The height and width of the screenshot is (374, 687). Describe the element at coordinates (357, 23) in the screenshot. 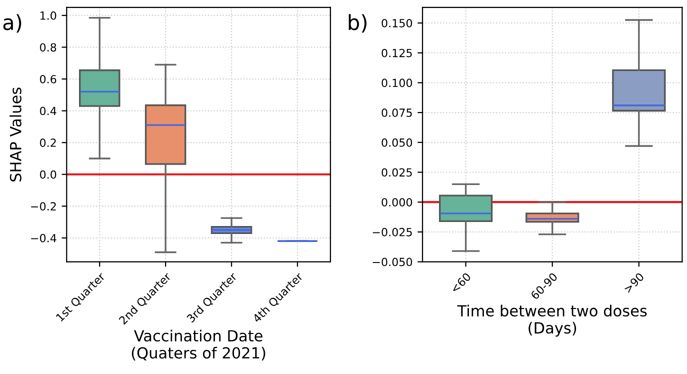

I see `chart-title: b)` at that location.